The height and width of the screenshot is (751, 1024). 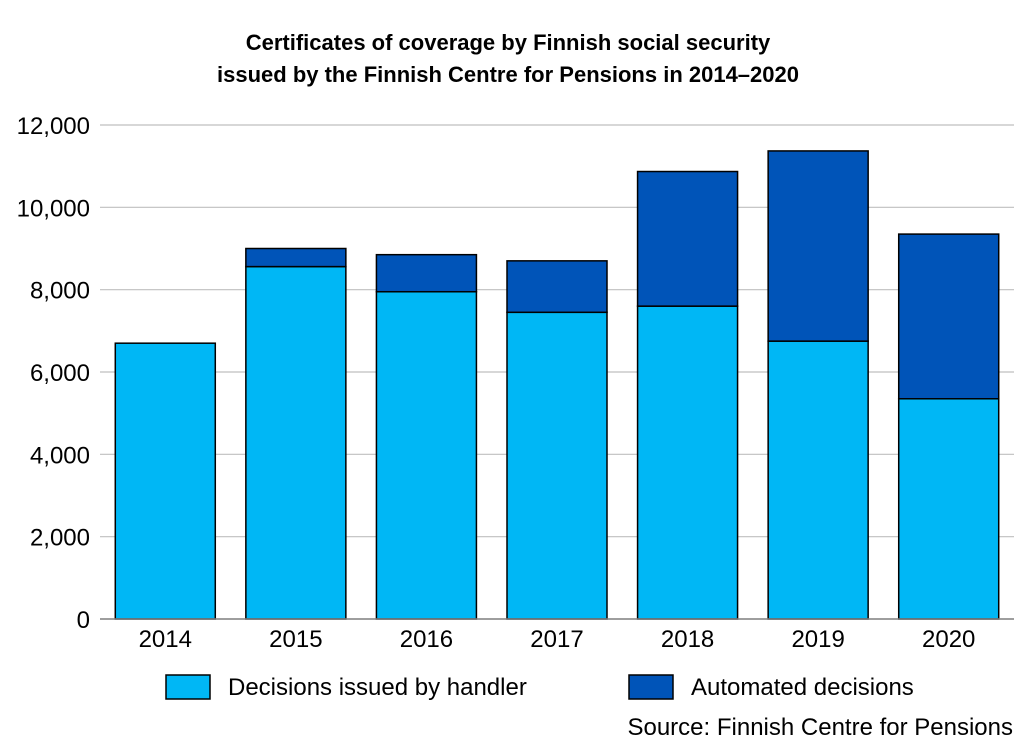 What do you see at coordinates (817, 639) in the screenshot?
I see `x-tick-label: 2019` at bounding box center [817, 639].